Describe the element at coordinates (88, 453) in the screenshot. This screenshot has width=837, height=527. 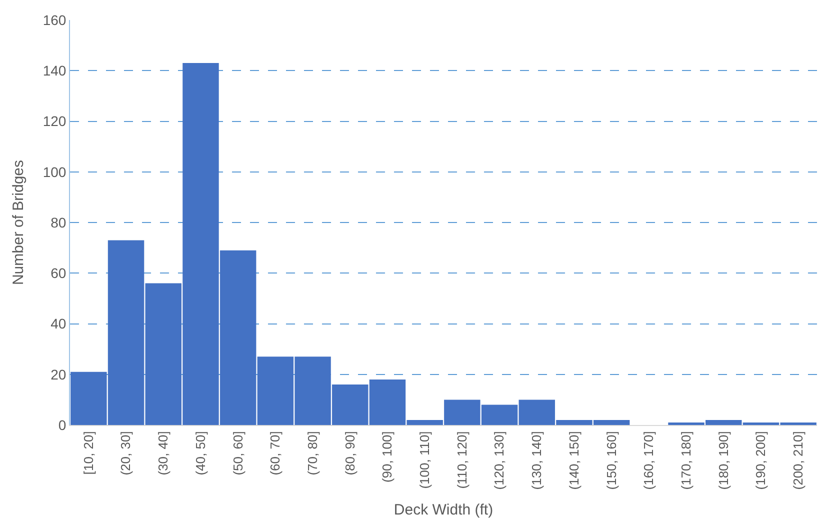
I see `x-tick-label: [10, 20]` at that location.